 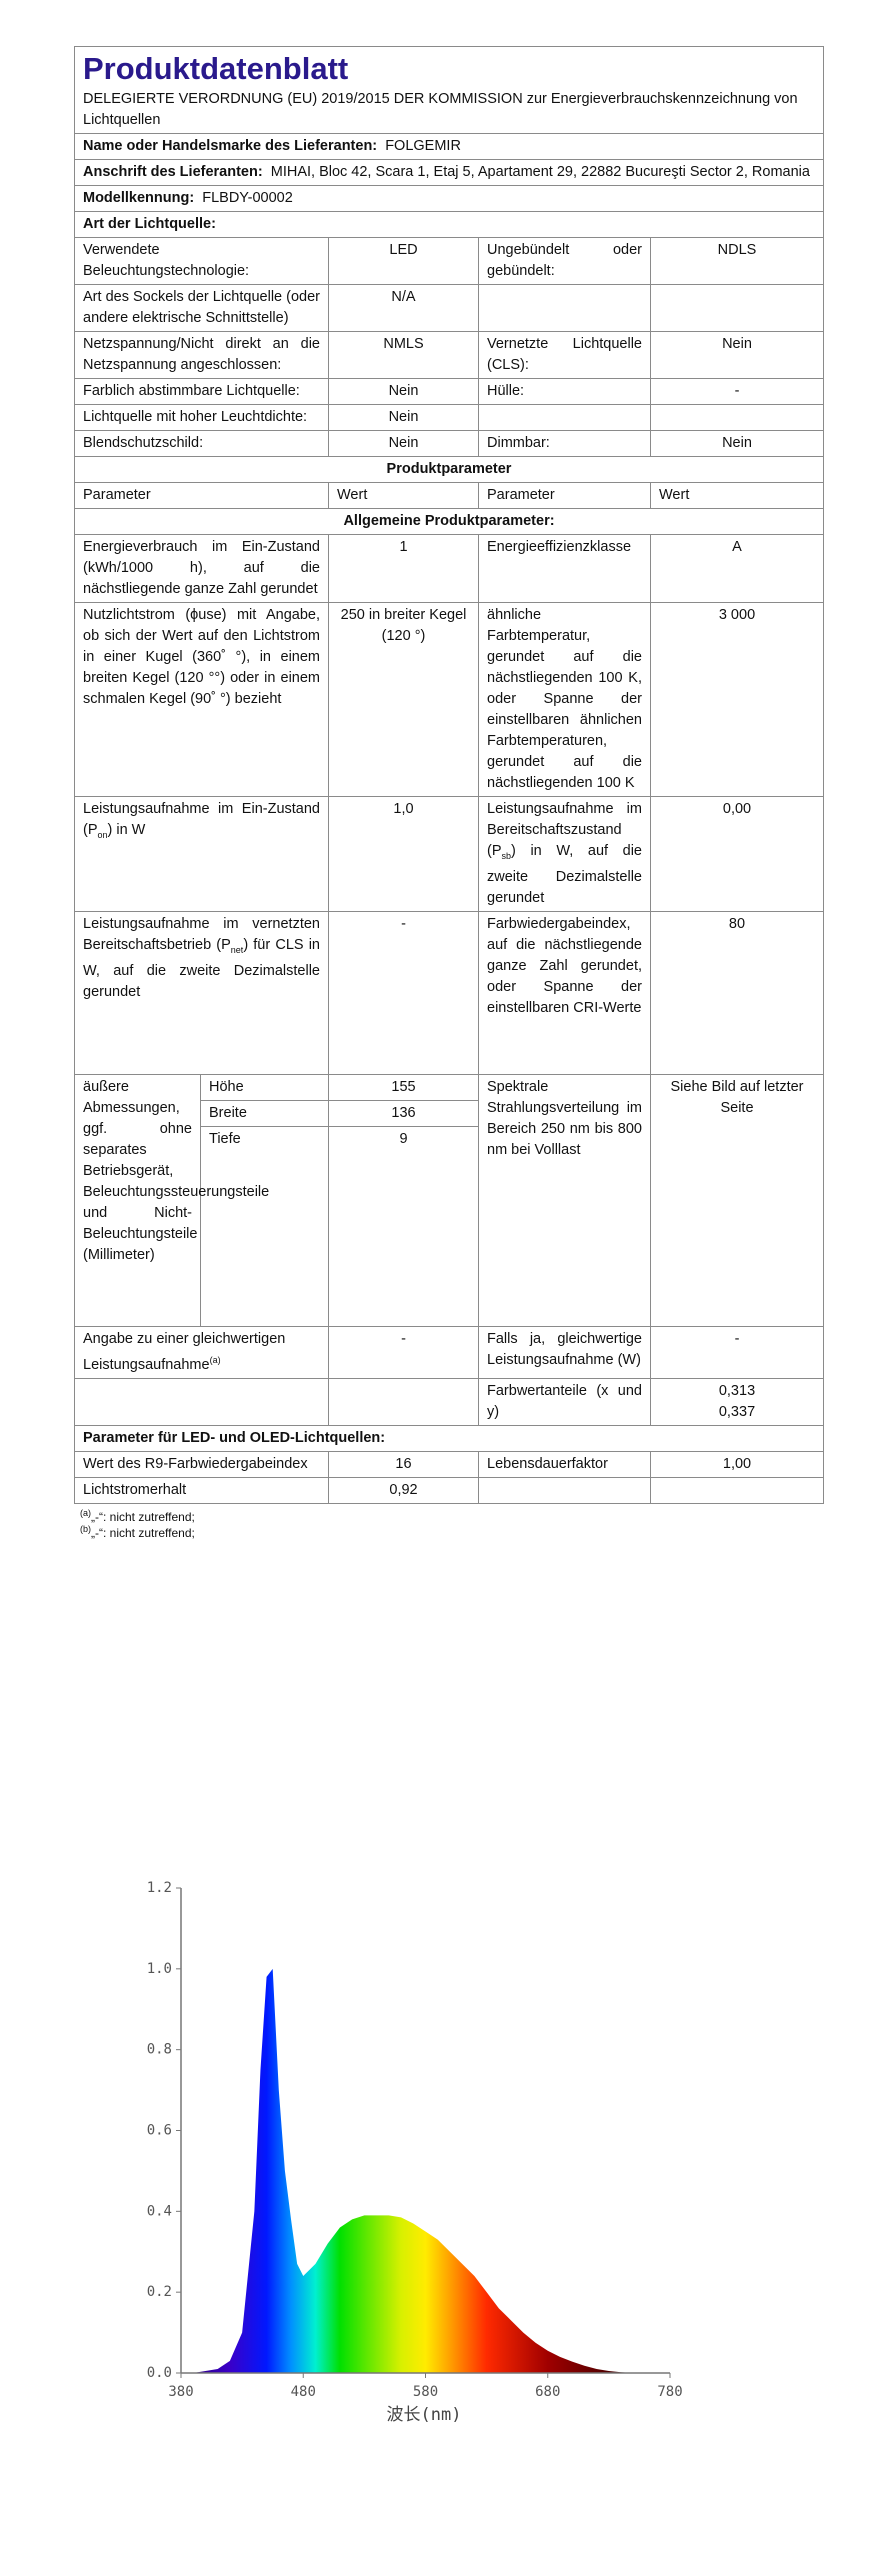 I want to click on text: Modellkennung:, so click(x=139, y=198).